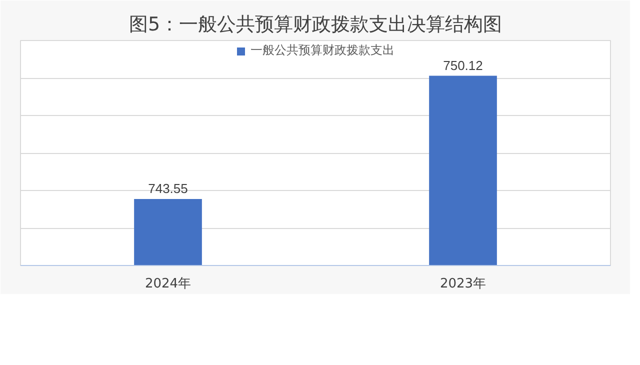 The height and width of the screenshot is (365, 640). I want to click on x-tick-label: 2023年, so click(463, 284).